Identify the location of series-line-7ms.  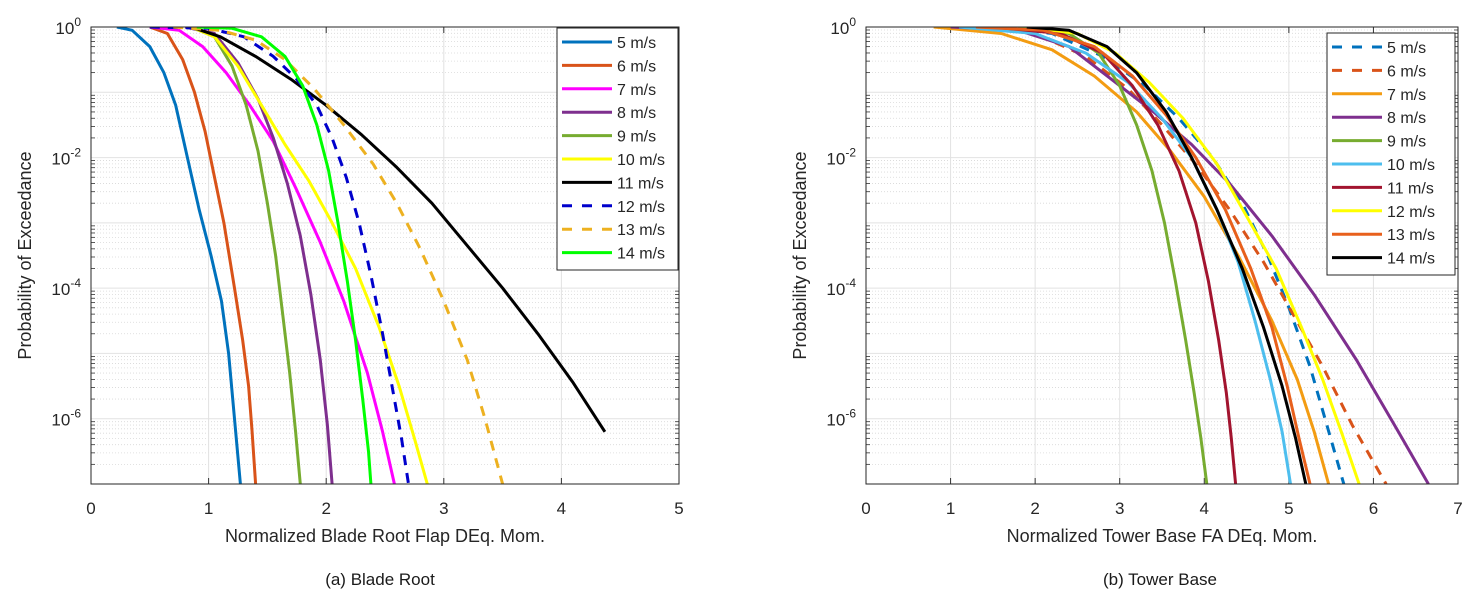
(272, 255).